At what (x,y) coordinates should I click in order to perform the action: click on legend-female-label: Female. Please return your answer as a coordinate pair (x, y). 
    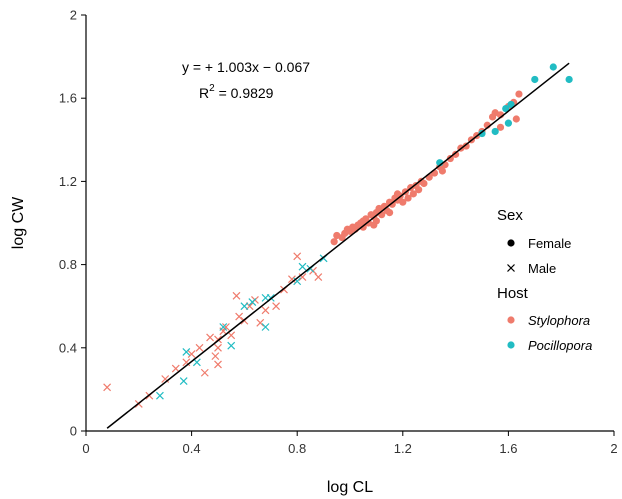
    Looking at the image, I should click on (549, 243).